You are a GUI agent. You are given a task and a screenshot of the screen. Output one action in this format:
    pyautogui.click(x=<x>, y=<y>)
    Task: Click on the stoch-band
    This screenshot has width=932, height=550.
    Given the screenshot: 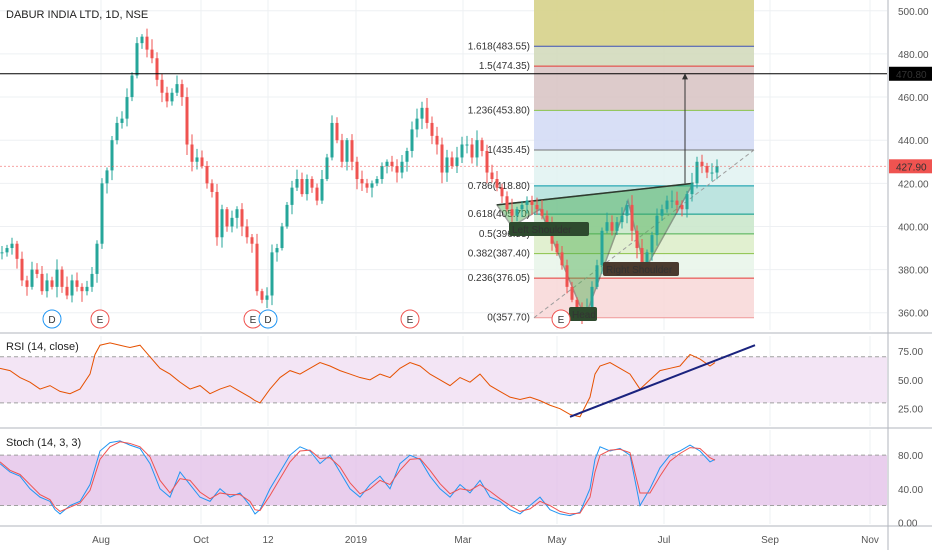 What is the action you would take?
    pyautogui.click(x=443, y=480)
    